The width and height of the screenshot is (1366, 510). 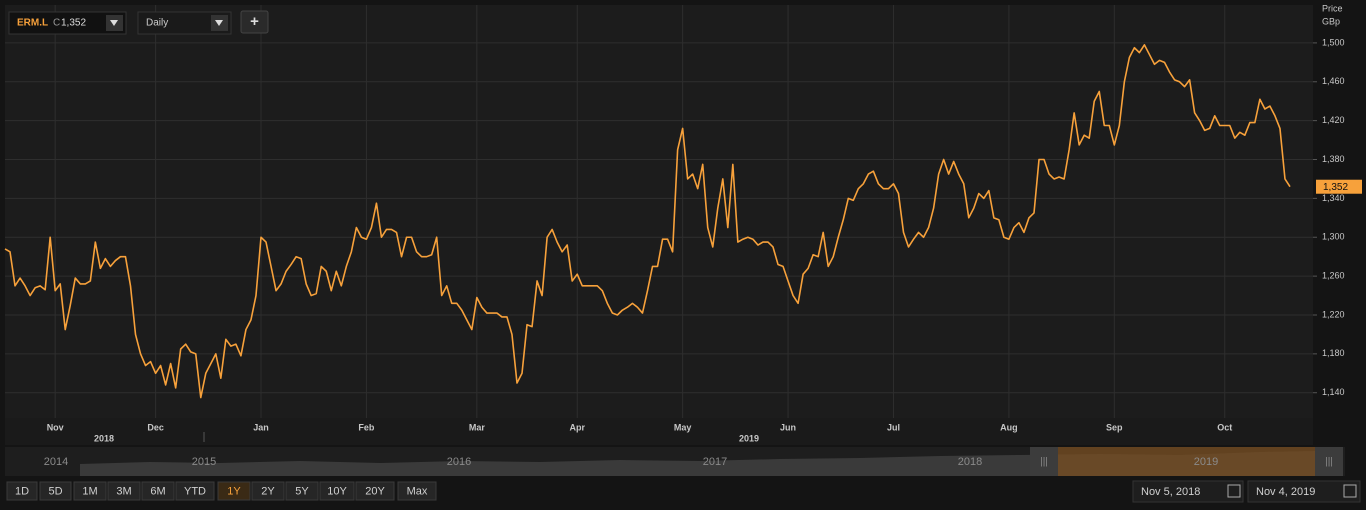 I want to click on interval-box, so click(x=184, y=23).